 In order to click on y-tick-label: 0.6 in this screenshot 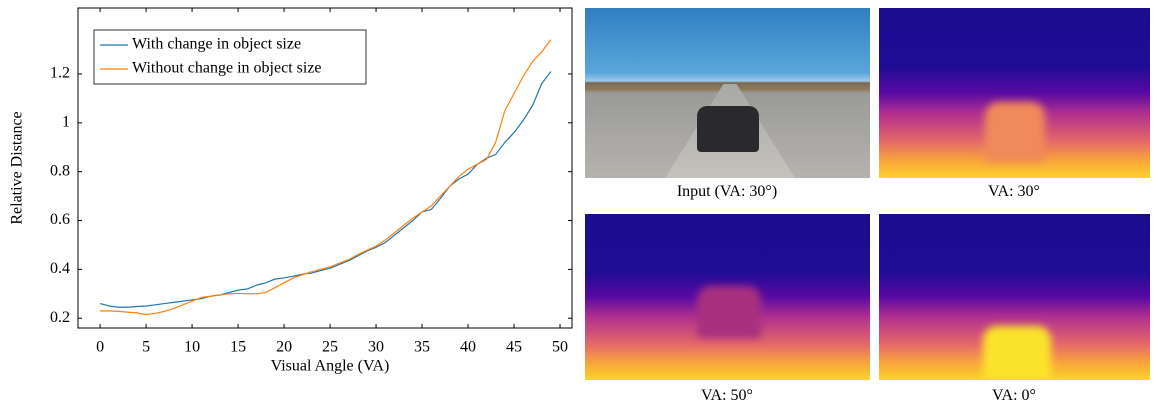, I will do `click(60, 219)`.